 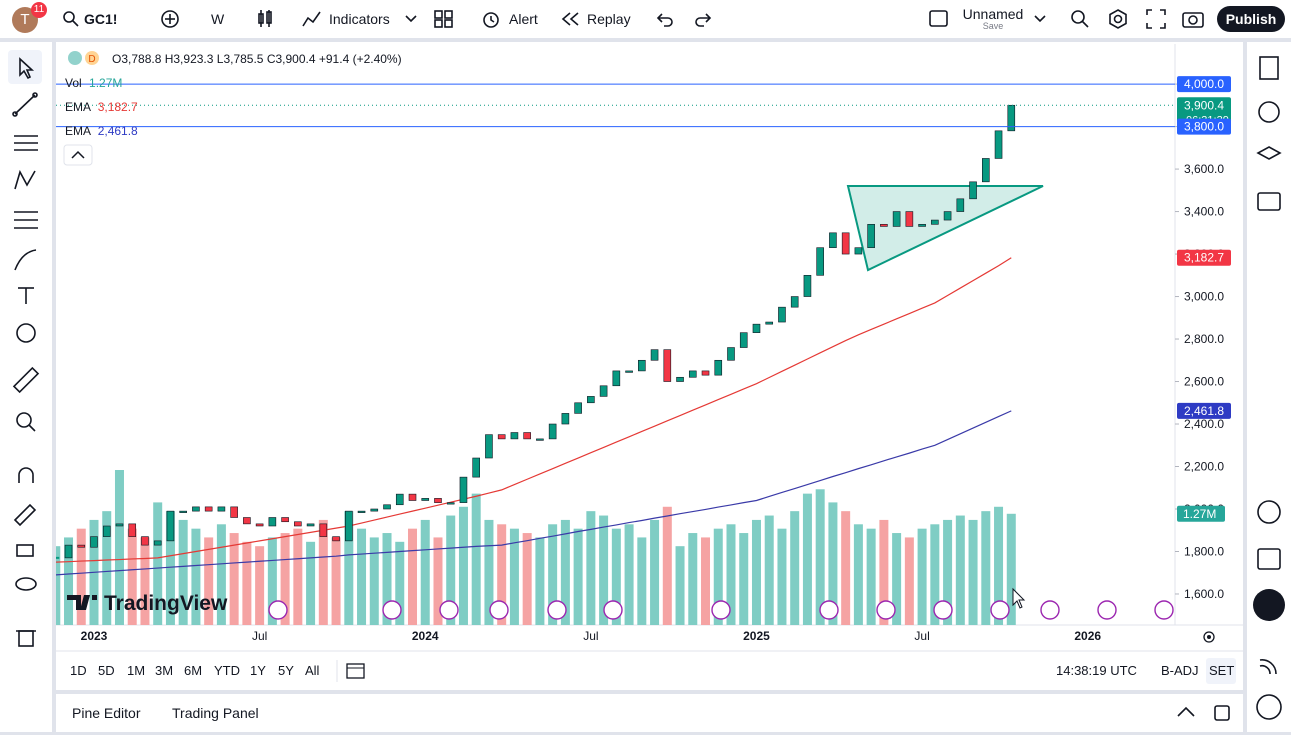 What do you see at coordinates (1180, 670) in the screenshot?
I see `adjust-toggle: B-ADJ` at bounding box center [1180, 670].